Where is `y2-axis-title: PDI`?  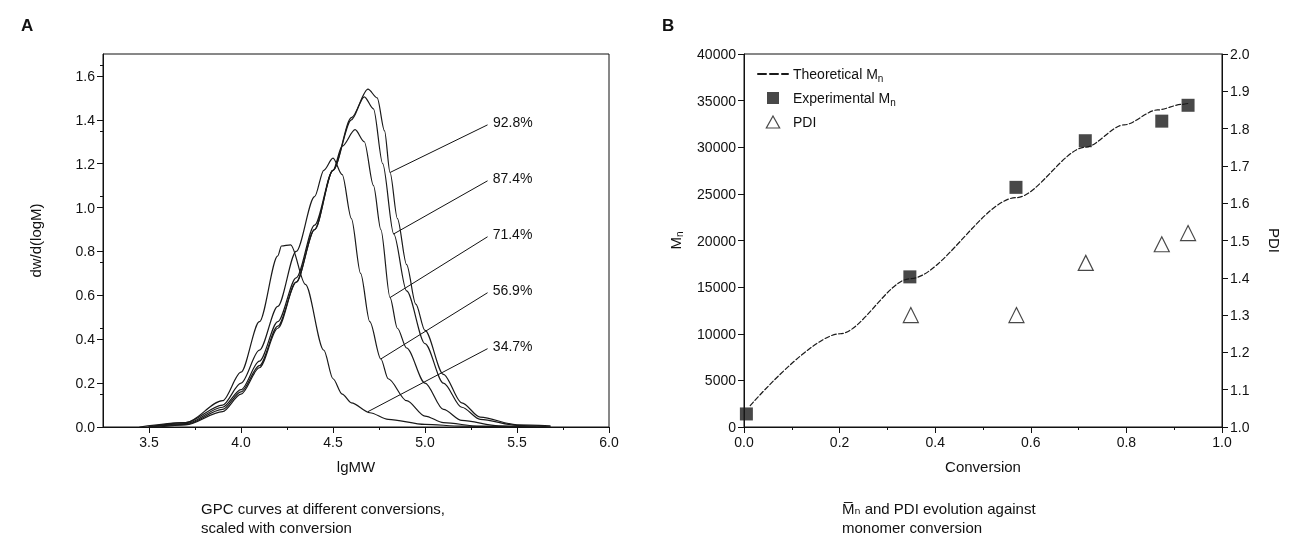 y2-axis-title: PDI is located at coordinates (1274, 240).